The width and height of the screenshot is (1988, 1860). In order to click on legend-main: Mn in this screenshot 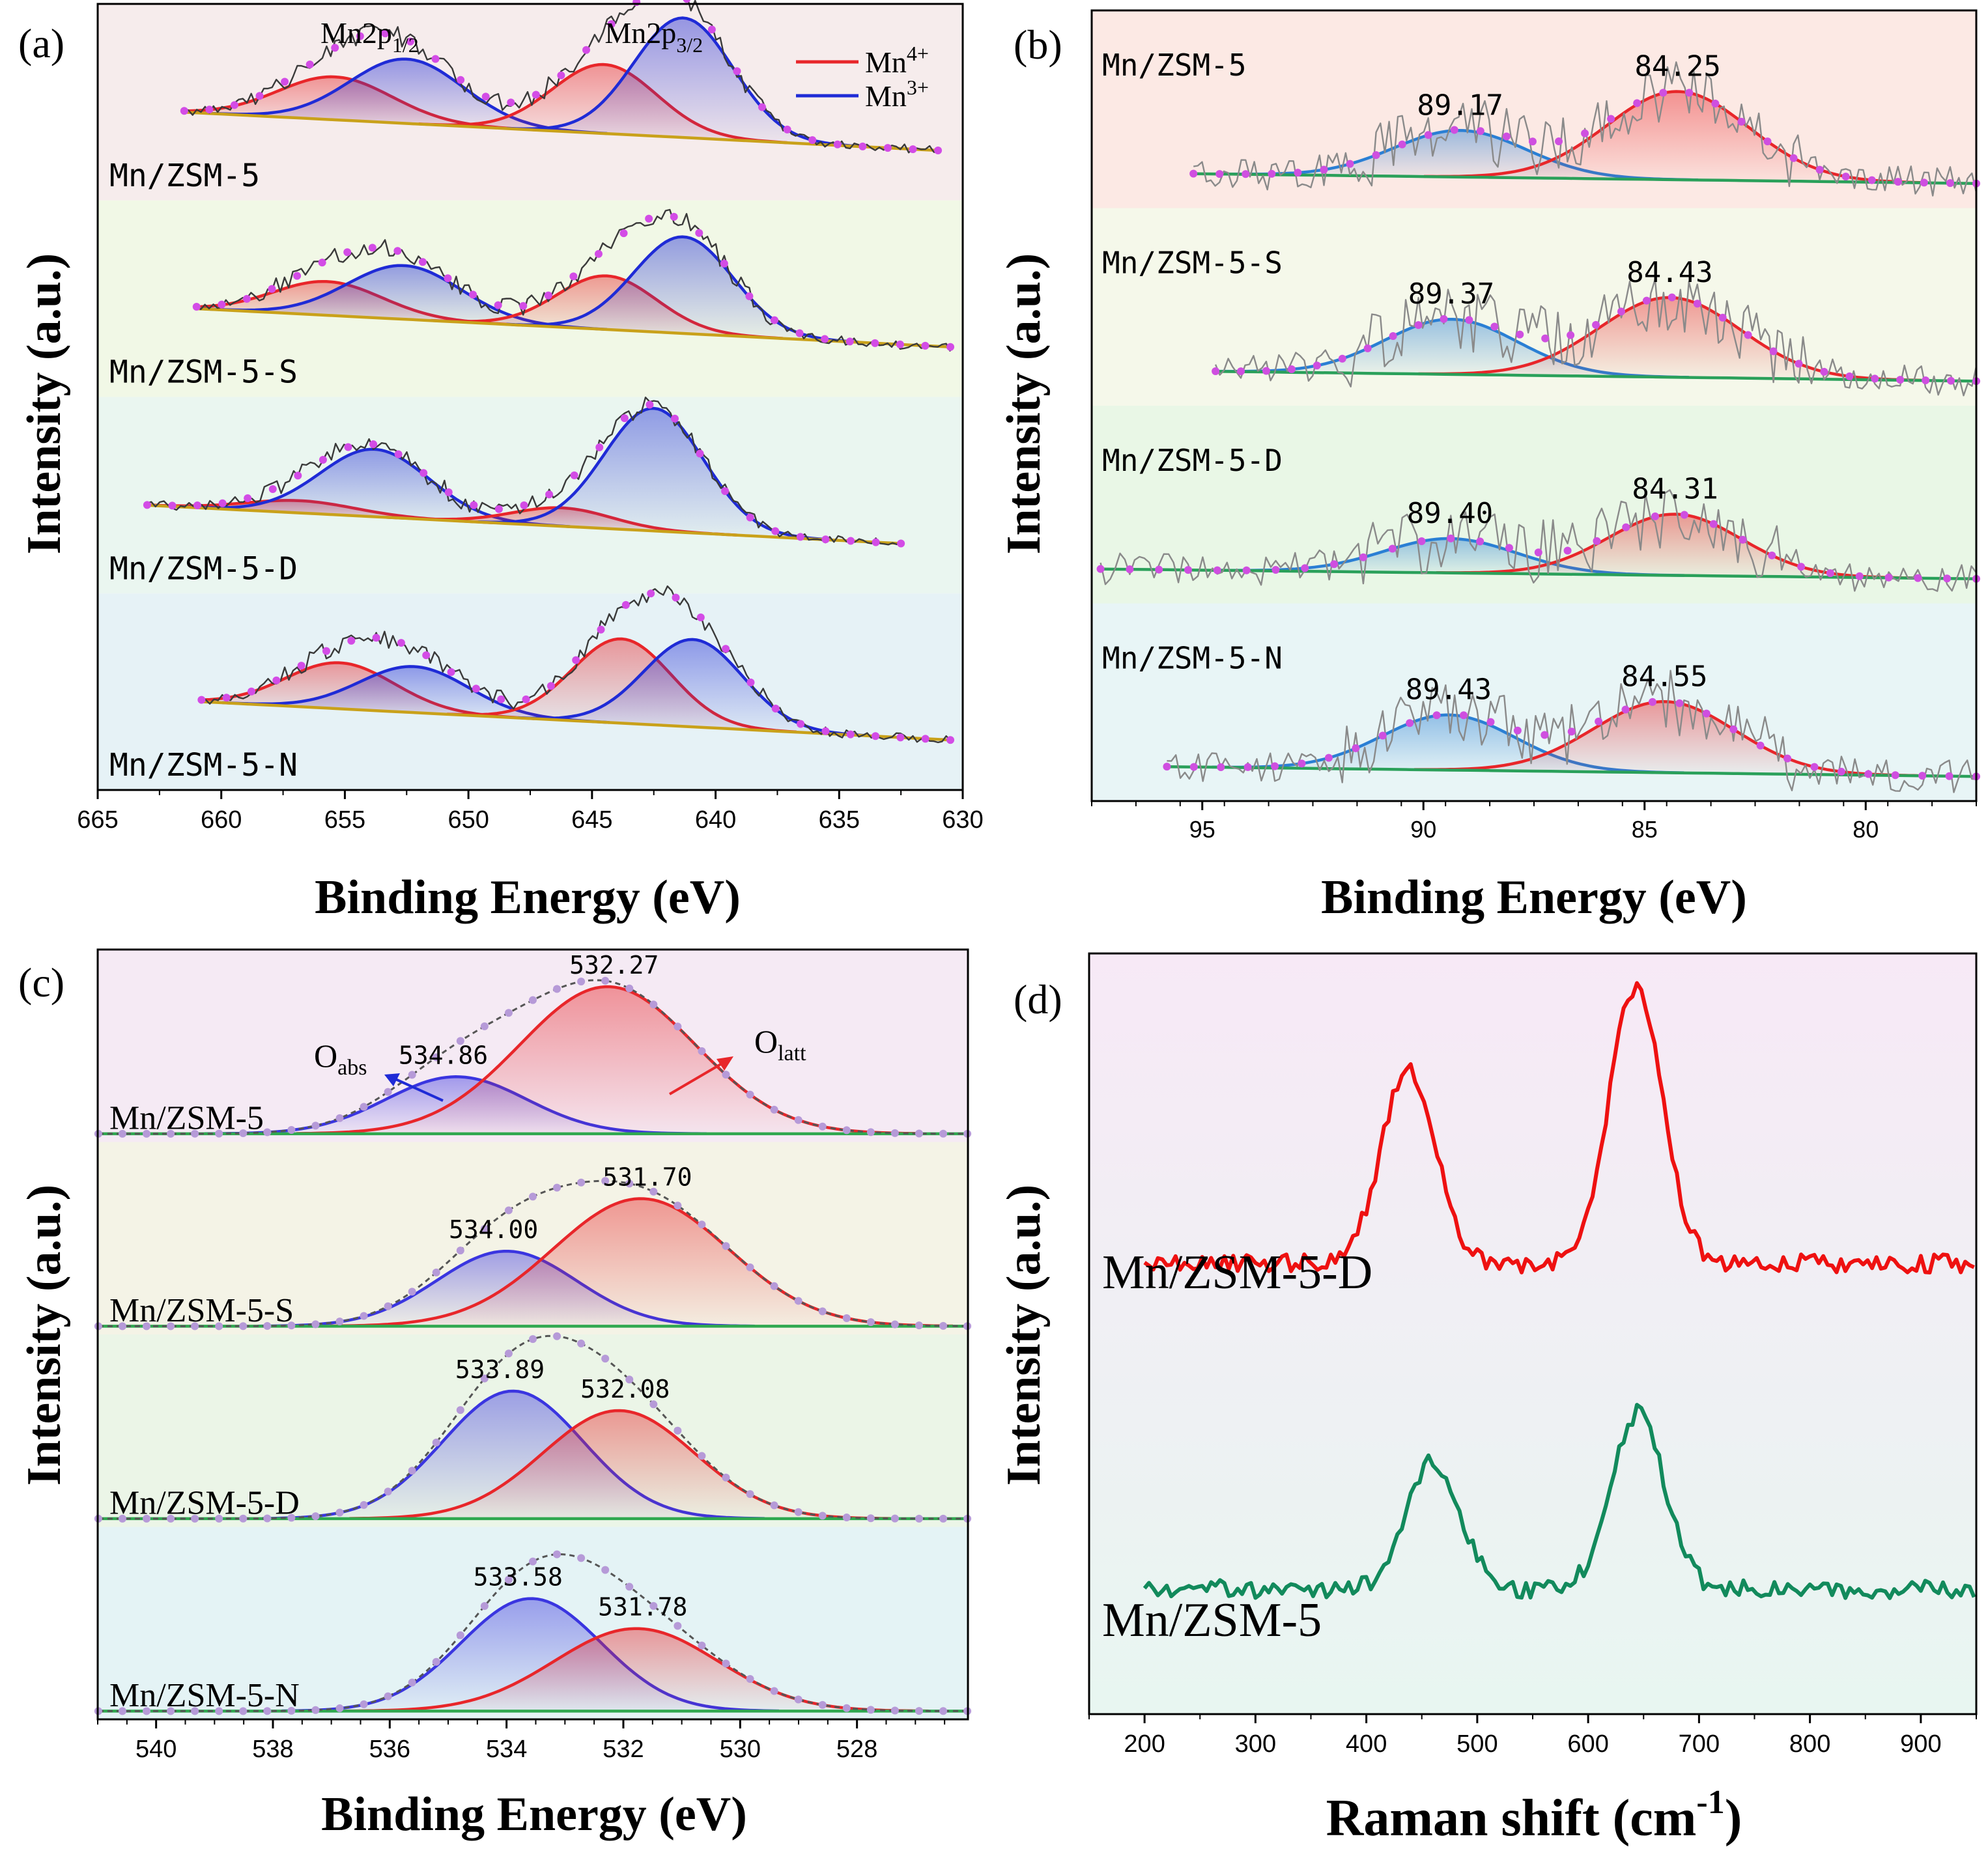, I will do `click(886, 96)`.